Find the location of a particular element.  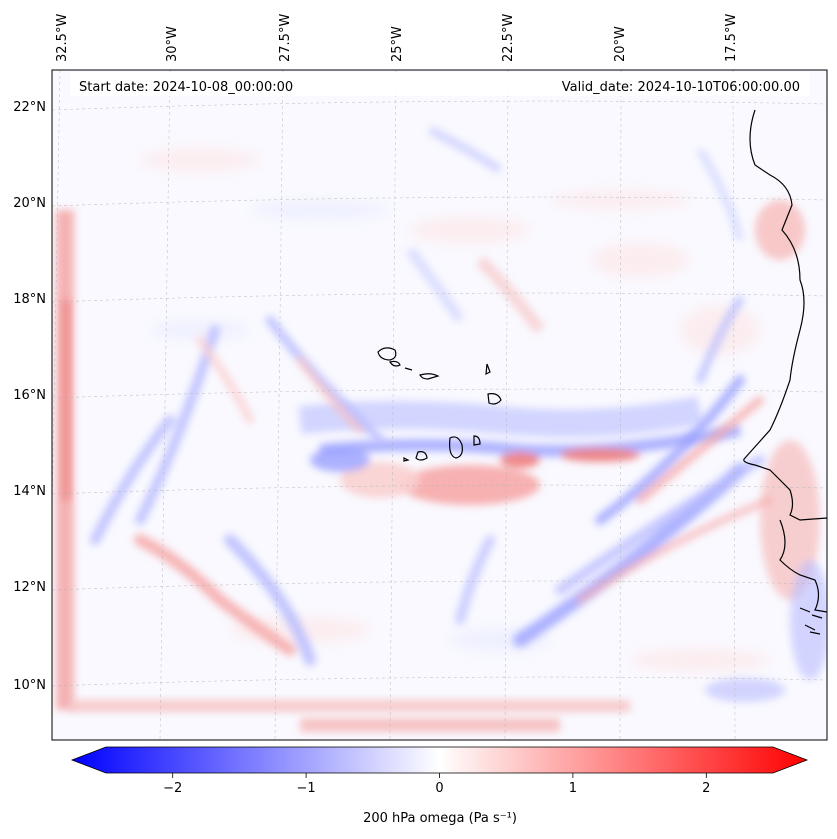

lat-label: 20°N is located at coordinates (29, 203).